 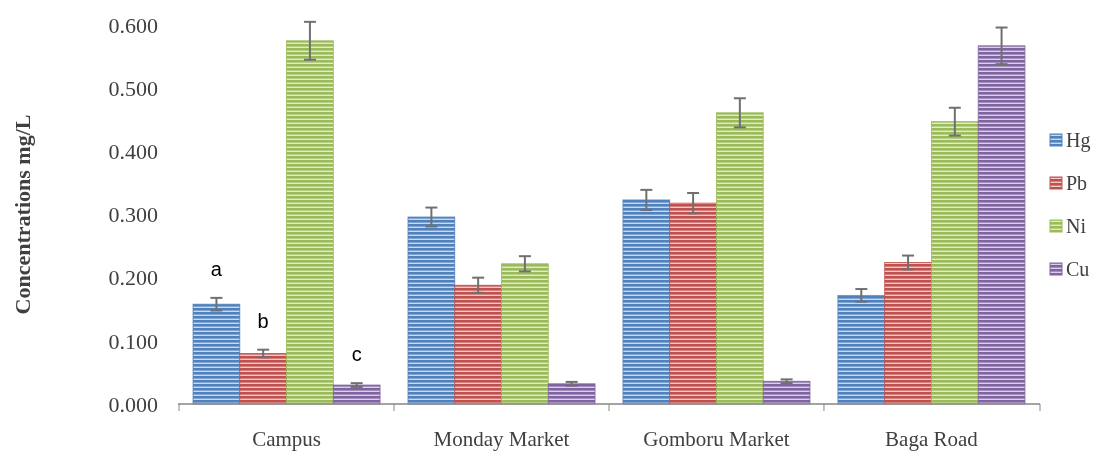 I want to click on y-tick-label: 0.400, so click(x=133, y=152).